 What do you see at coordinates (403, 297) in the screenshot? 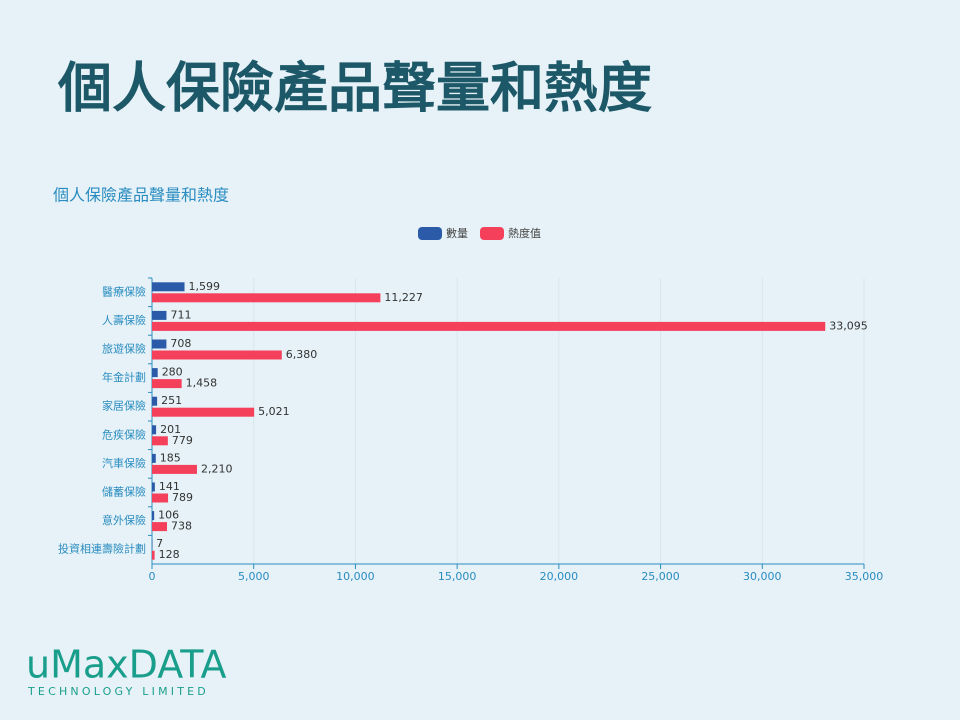
I see `value-label: 11,227` at bounding box center [403, 297].